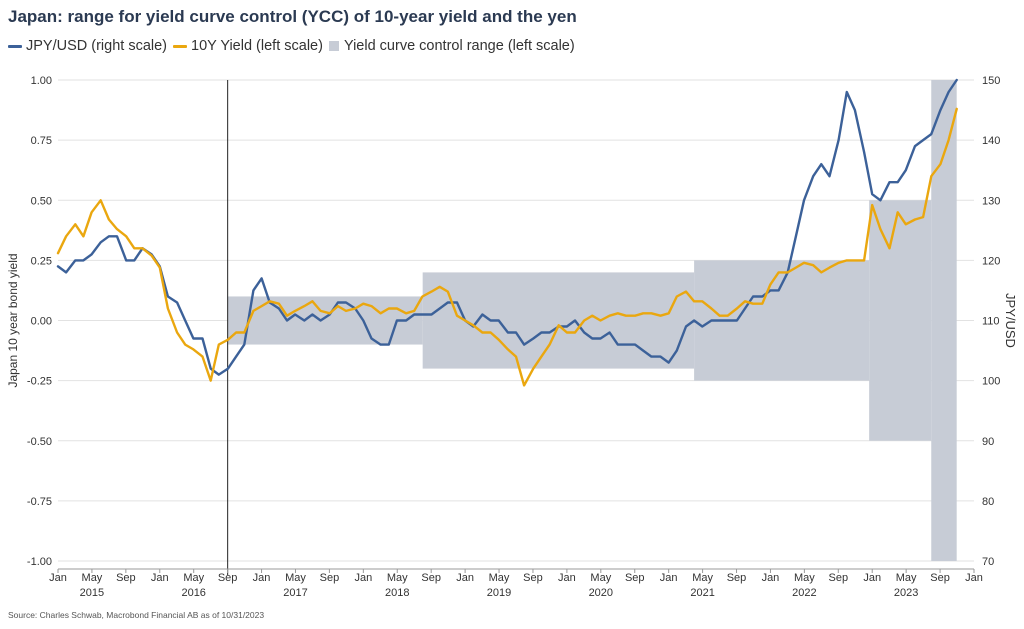 The height and width of the screenshot is (629, 1024). What do you see at coordinates (39, 502) in the screenshot?
I see `y-left-tick-label: -0.75` at bounding box center [39, 502].